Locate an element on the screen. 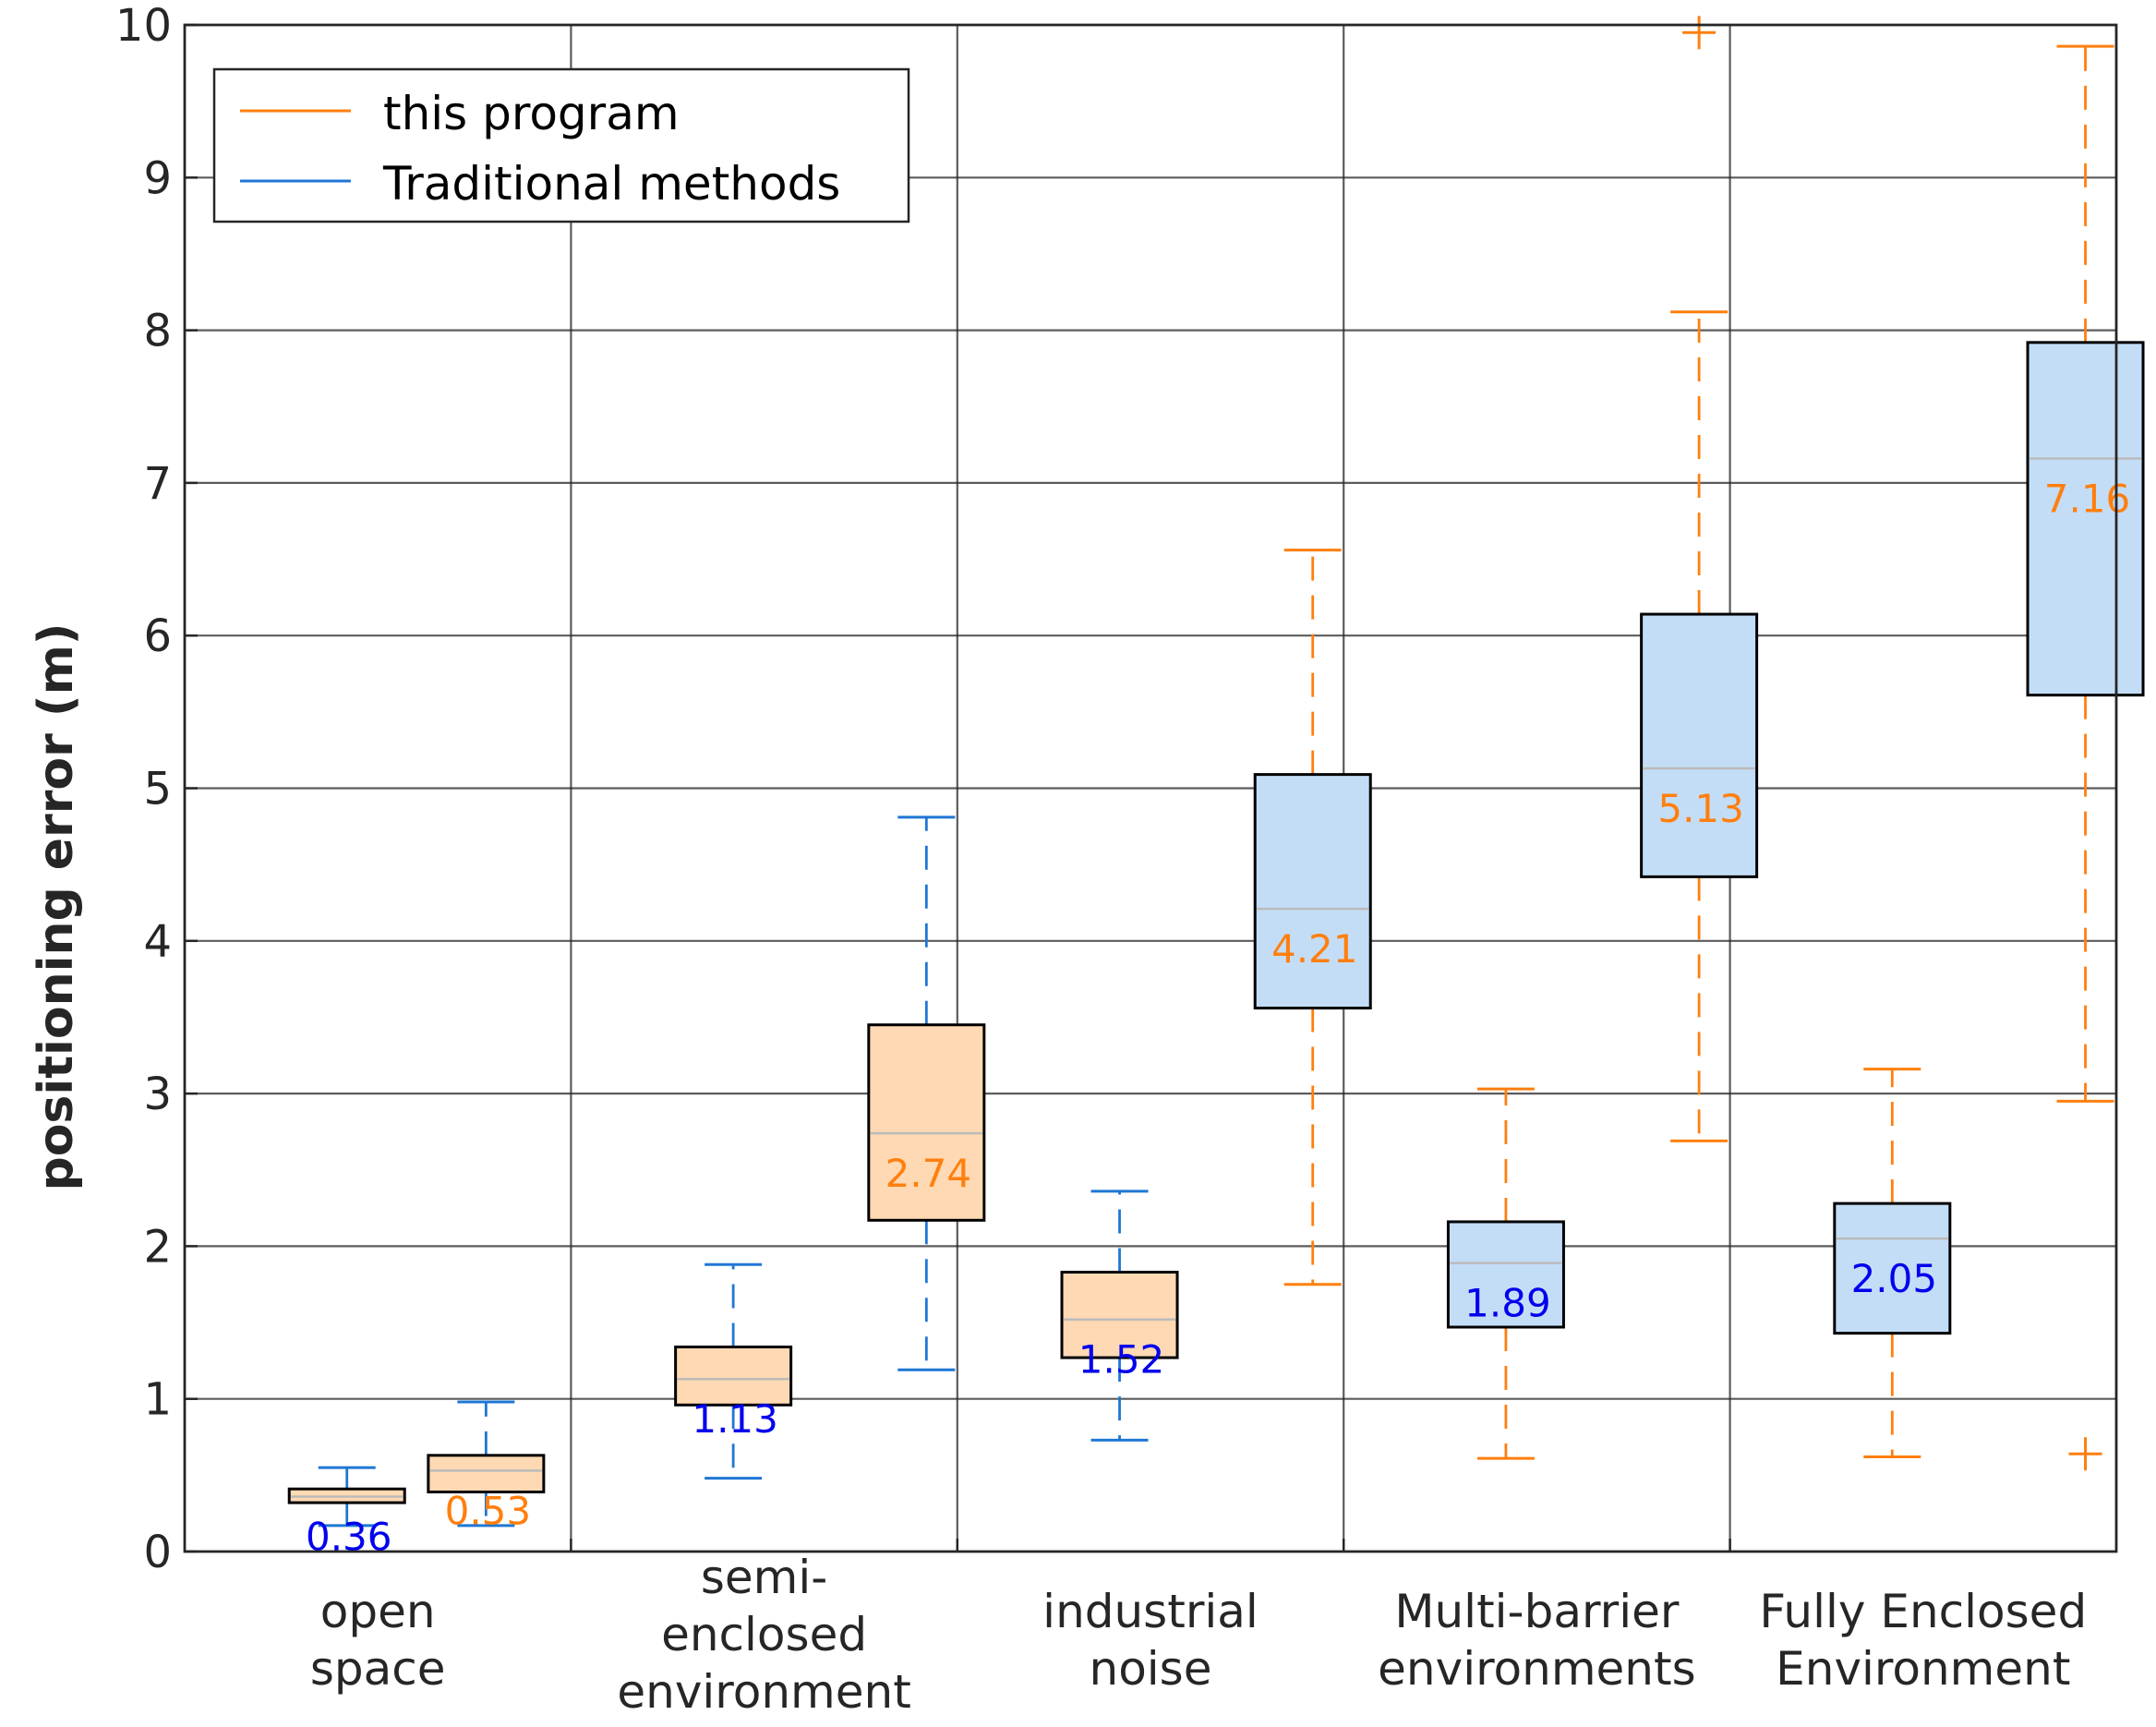 The height and width of the screenshot is (1727, 2156). x-category-label-4-1: Environment is located at coordinates (1923, 1669).